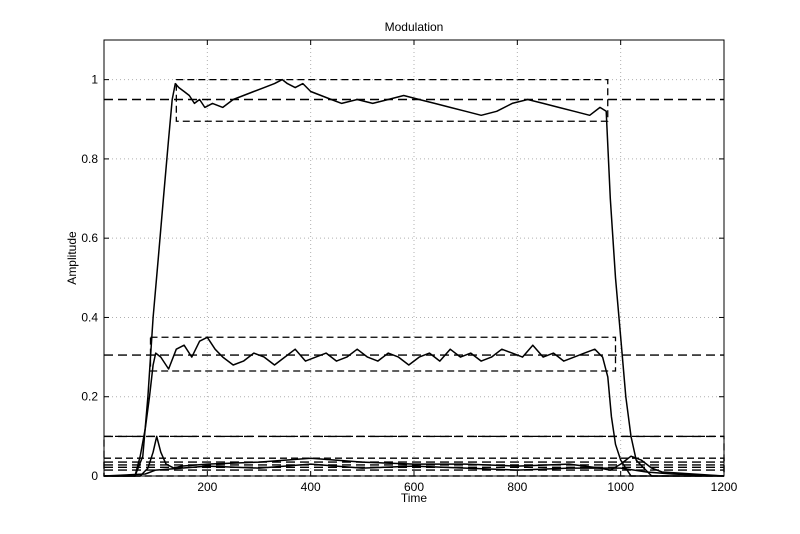 The height and width of the screenshot is (534, 800). Describe the element at coordinates (94, 80) in the screenshot. I see `y-tick-label-5: 1` at that location.